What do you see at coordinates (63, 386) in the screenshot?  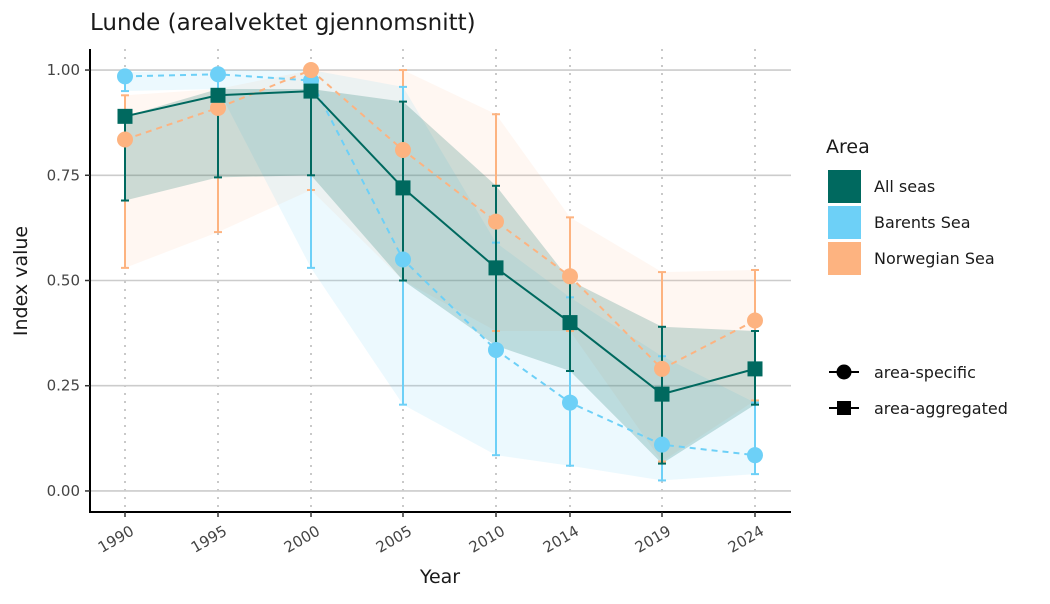 I see `y-tick-label-1: 0.25` at bounding box center [63, 386].